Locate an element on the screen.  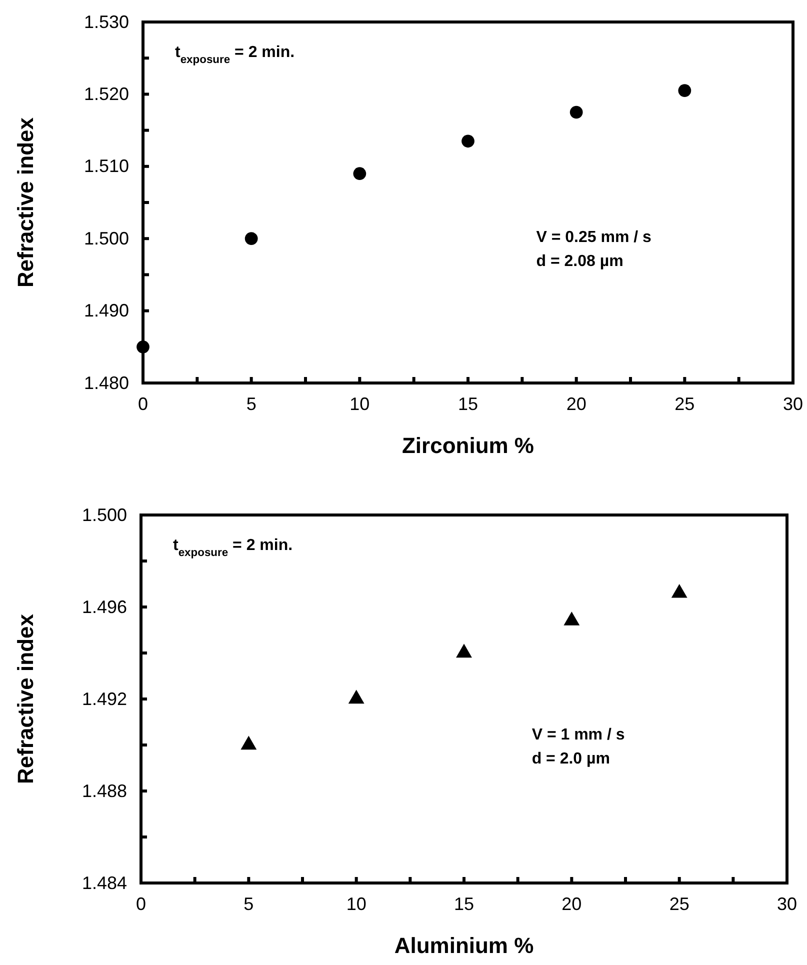
annotation: d = 2.0 µm is located at coordinates (571, 759).